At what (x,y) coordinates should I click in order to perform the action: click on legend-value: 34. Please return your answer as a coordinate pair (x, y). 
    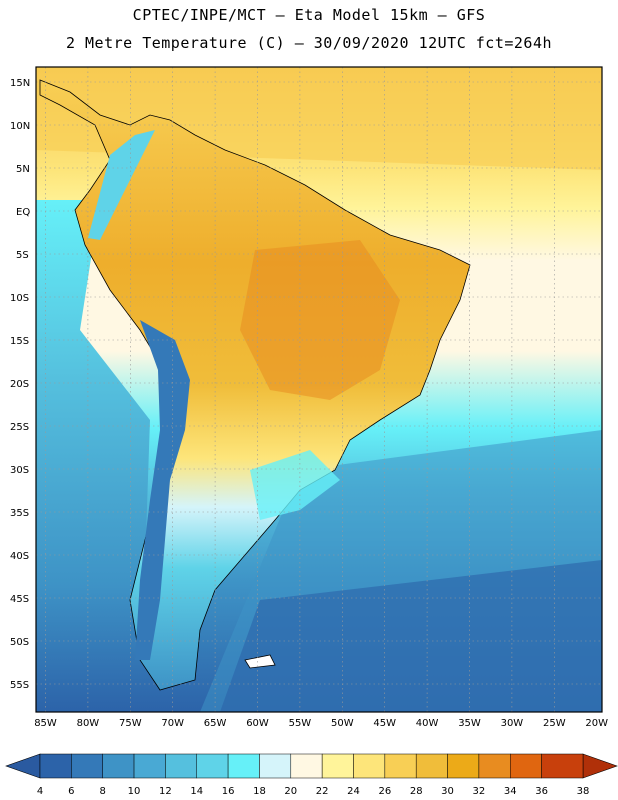
    Looking at the image, I should click on (510, 791).